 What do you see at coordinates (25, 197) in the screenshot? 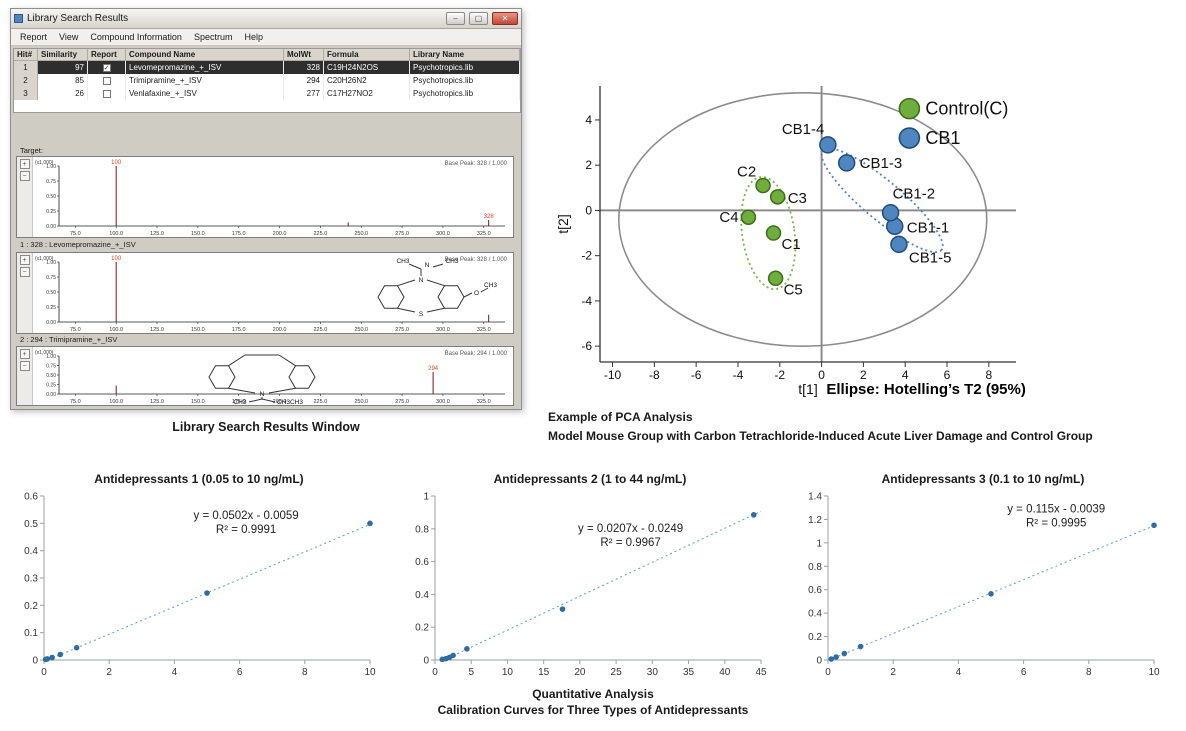
I see `spectrum-toolbar: + −` at bounding box center [25, 197].